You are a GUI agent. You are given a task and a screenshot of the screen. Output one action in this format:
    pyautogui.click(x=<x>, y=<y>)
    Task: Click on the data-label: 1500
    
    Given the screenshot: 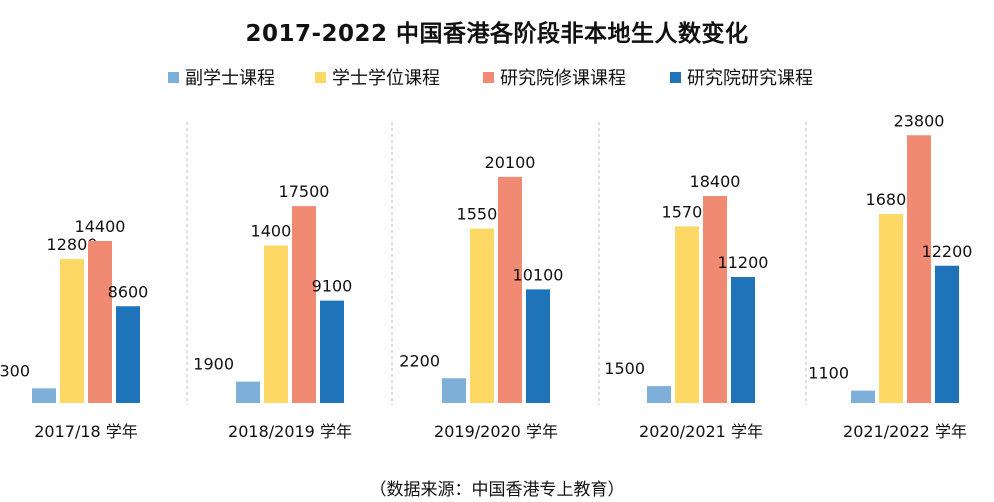 What is the action you would take?
    pyautogui.click(x=624, y=368)
    